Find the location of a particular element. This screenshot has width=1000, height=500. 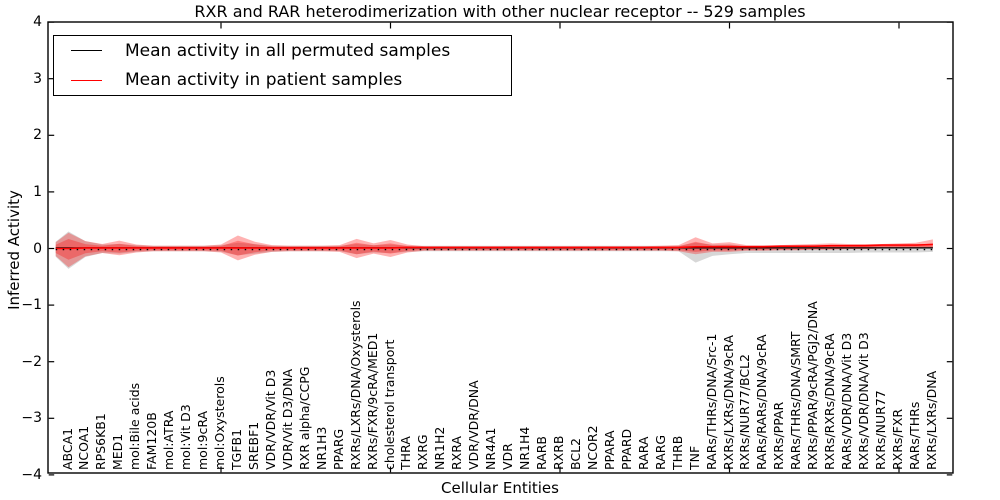

y-tick-label: 4 is located at coordinates (37, 22).